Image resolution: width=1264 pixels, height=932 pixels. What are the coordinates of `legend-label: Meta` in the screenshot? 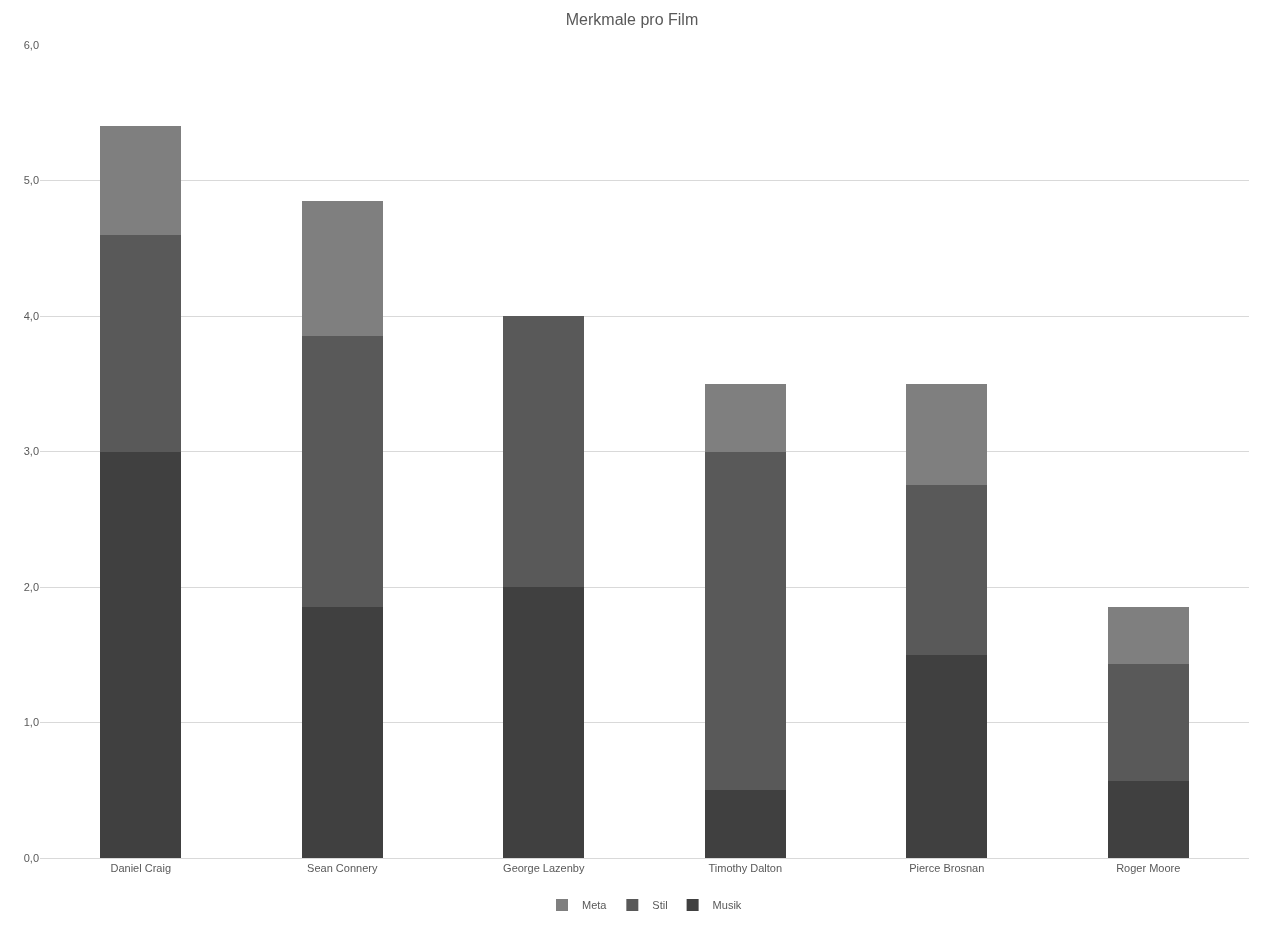 It's located at (595, 905).